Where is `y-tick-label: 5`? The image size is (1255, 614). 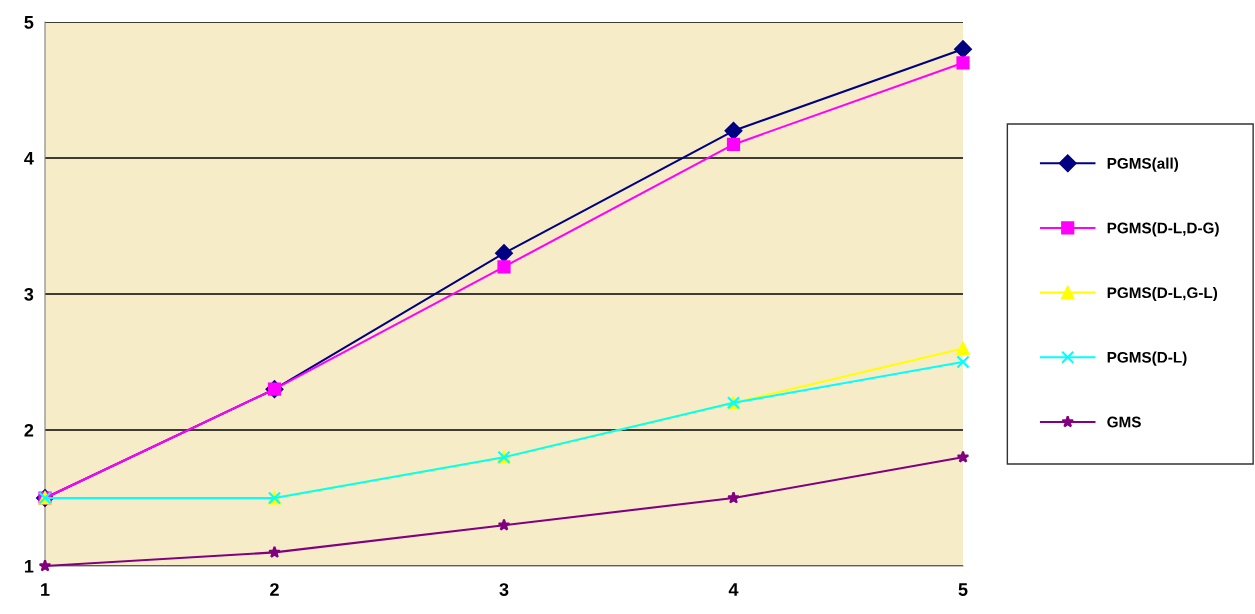
y-tick-label: 5 is located at coordinates (29, 22).